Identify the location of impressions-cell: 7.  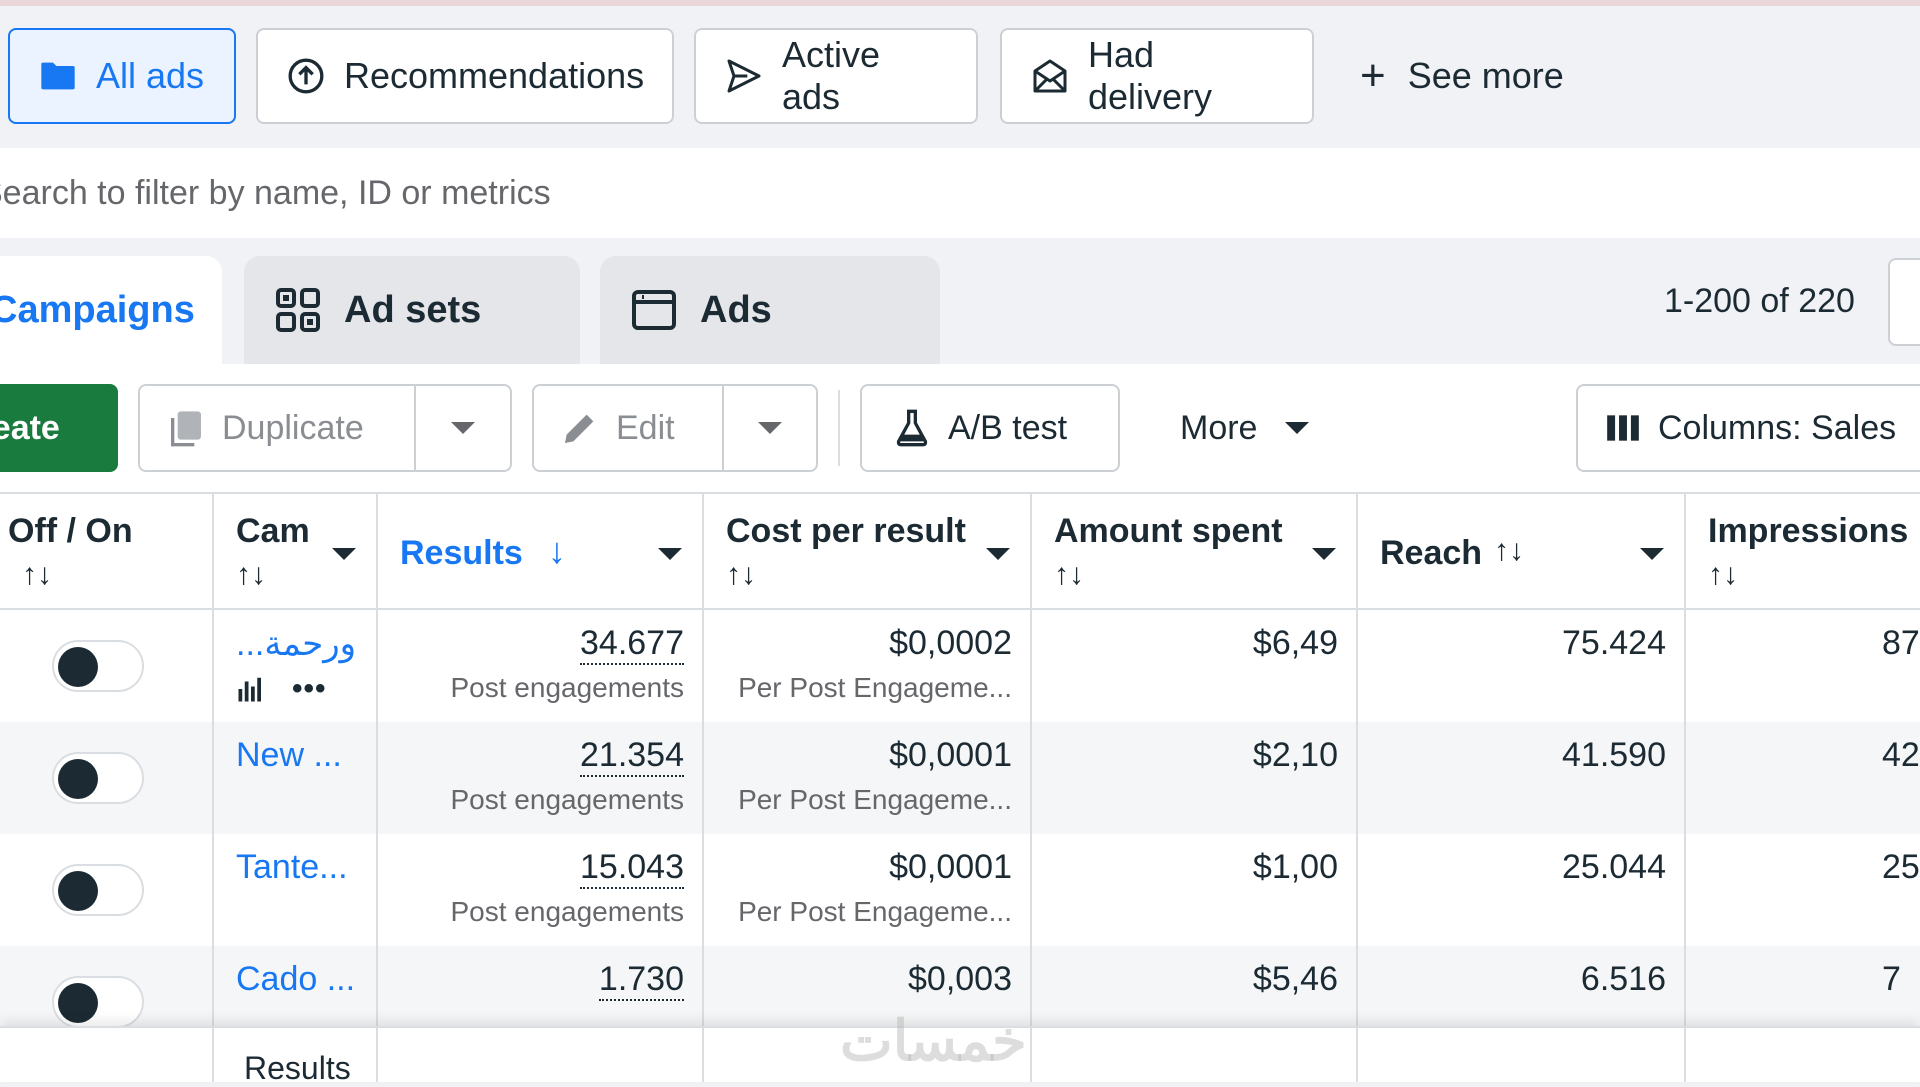
(1803, 1002).